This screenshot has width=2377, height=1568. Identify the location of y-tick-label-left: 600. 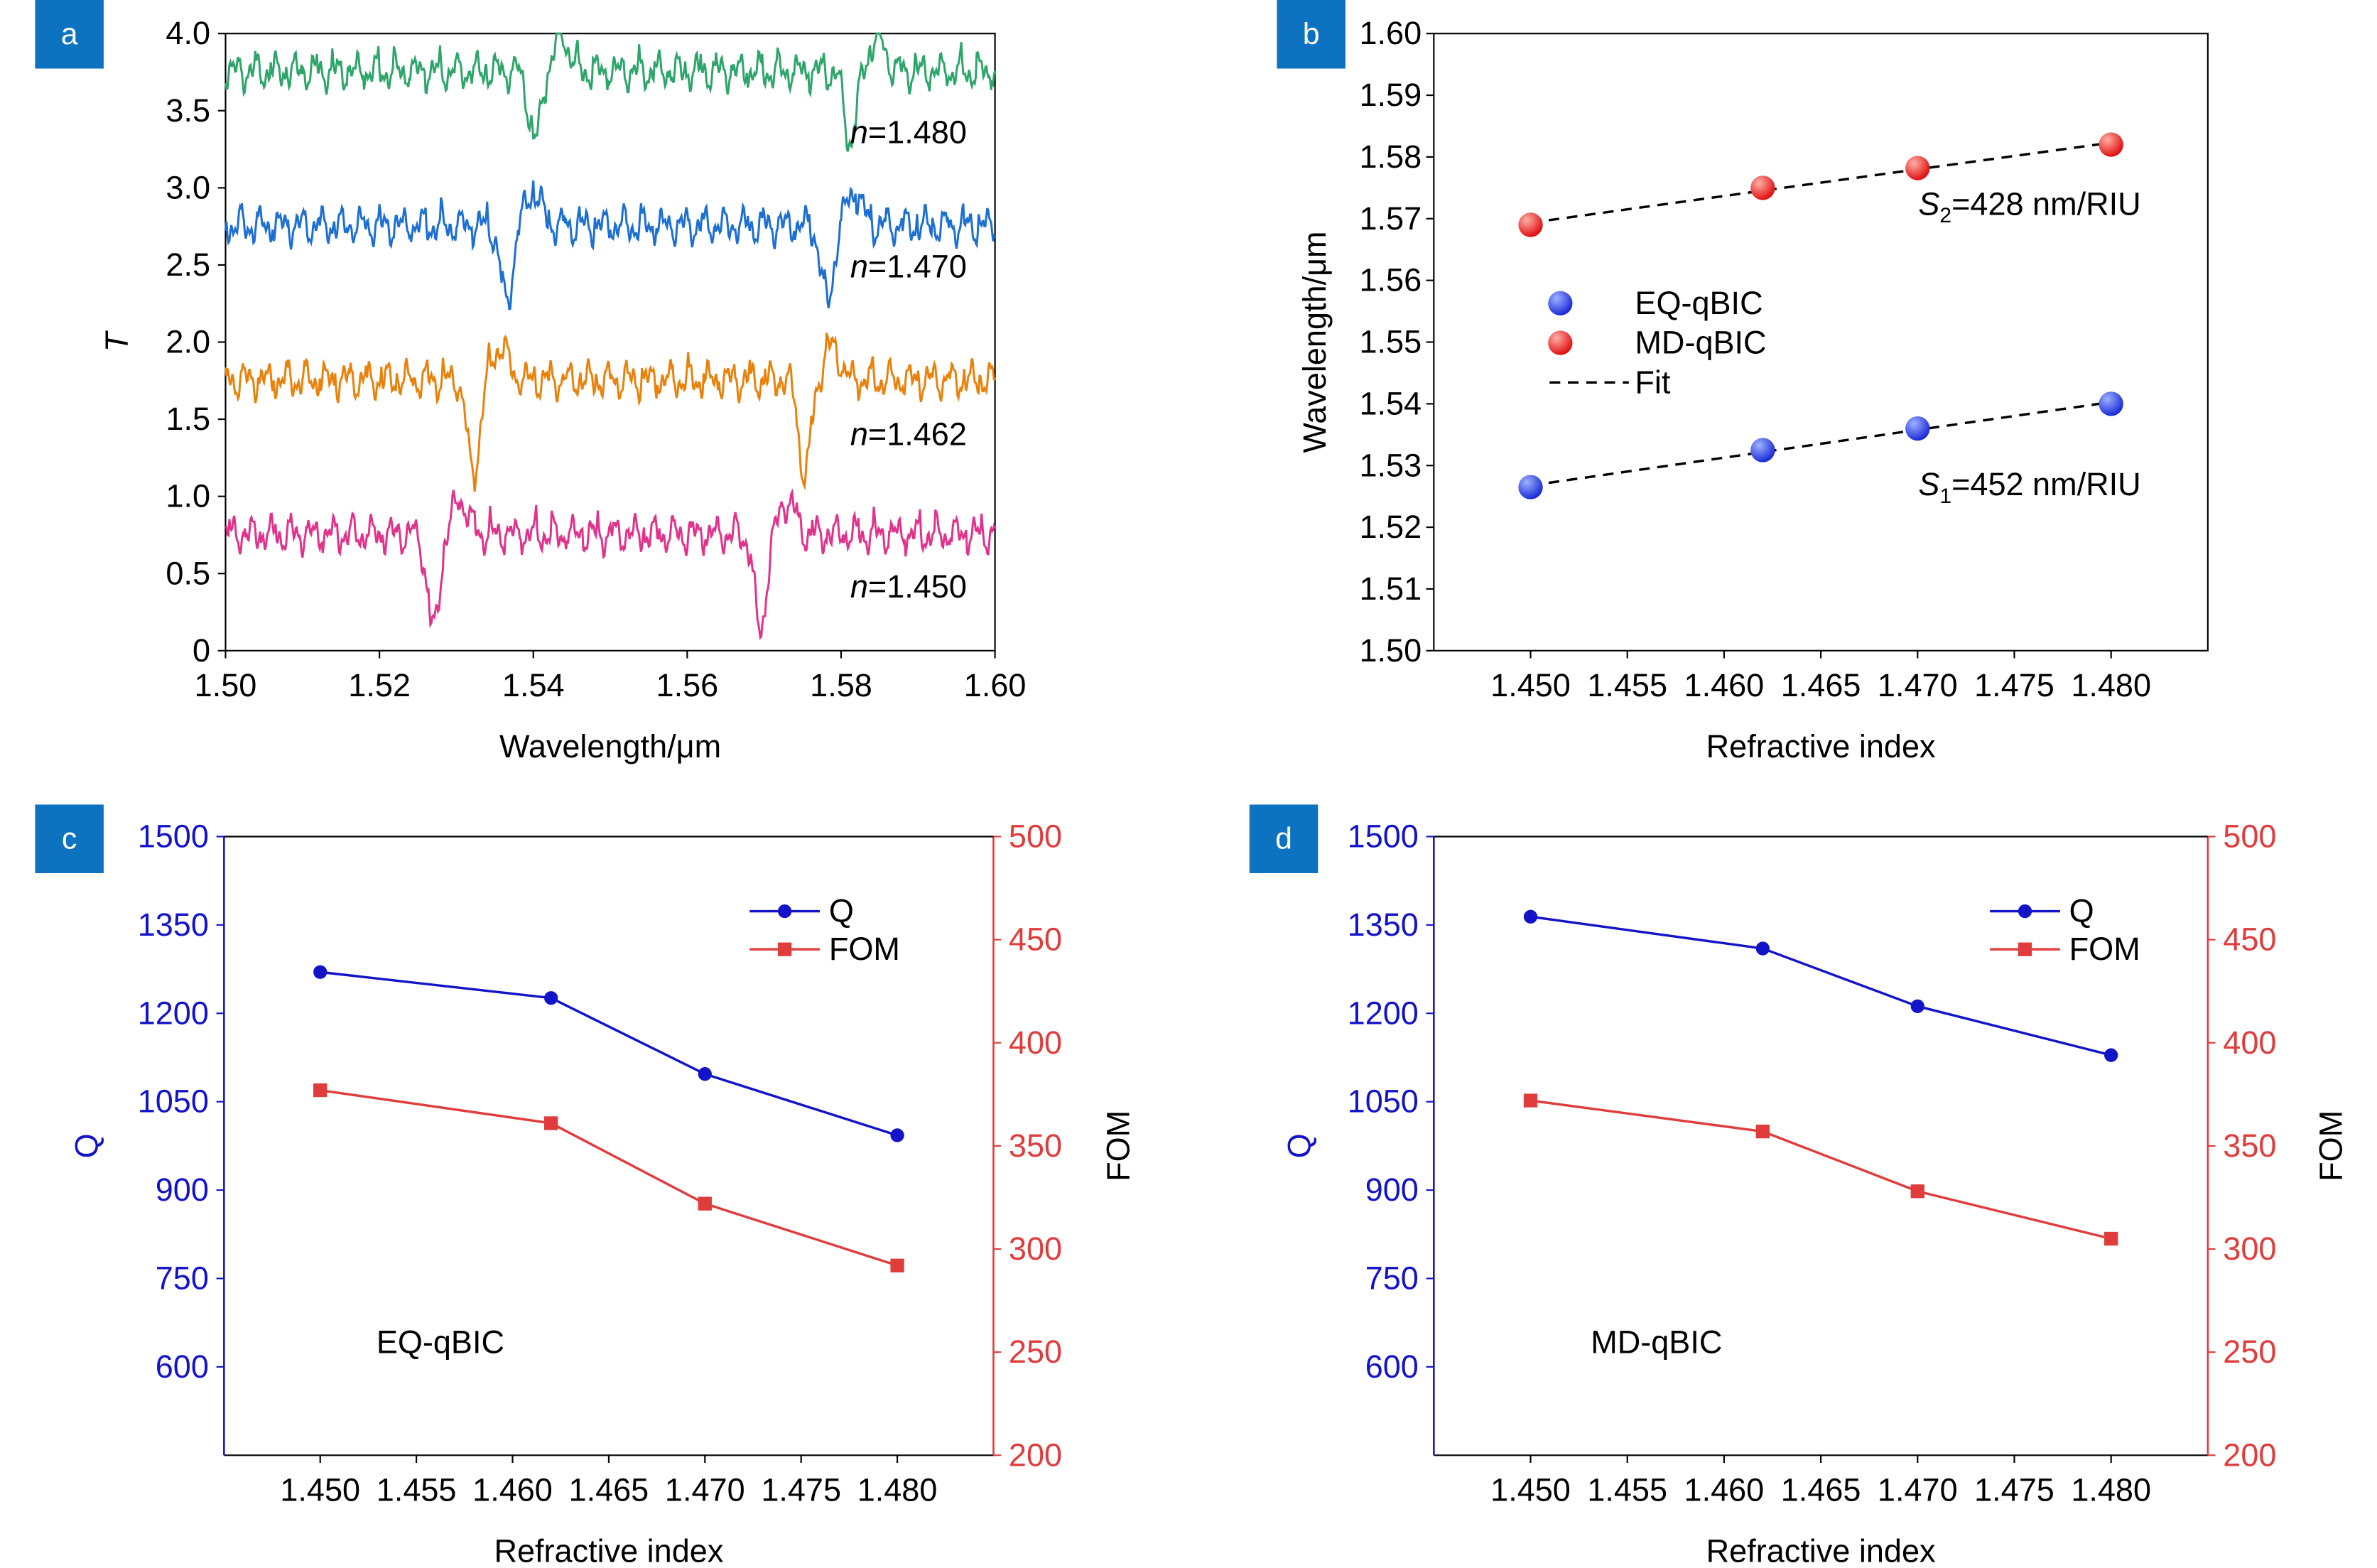
(1392, 1366).